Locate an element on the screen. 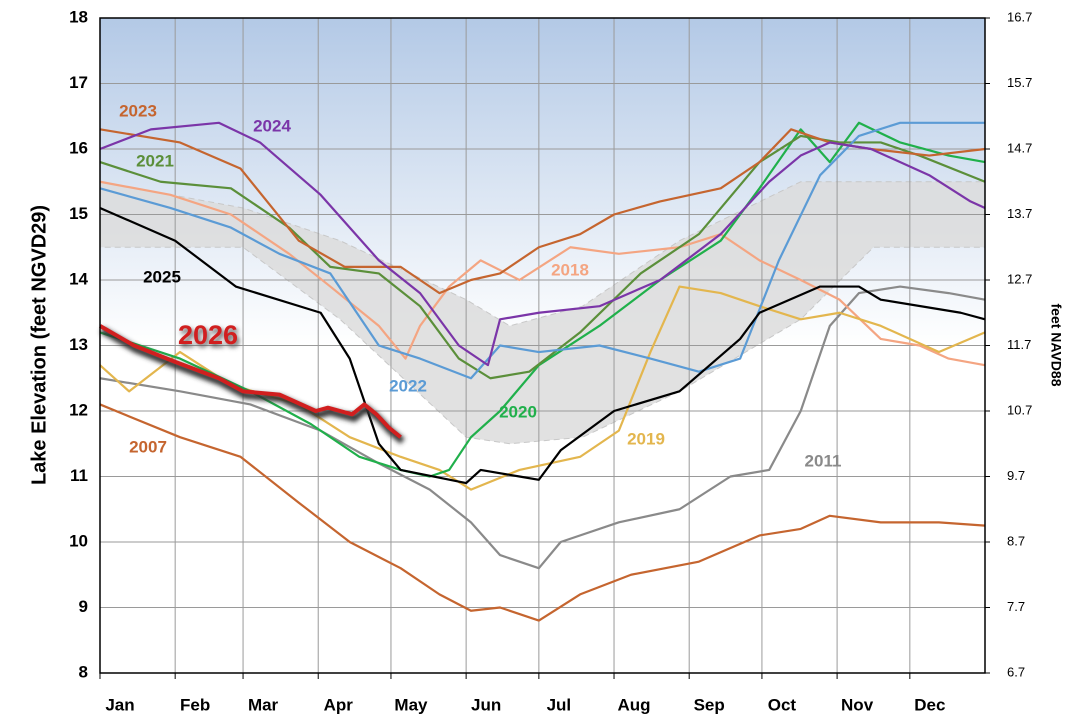 Image resolution: width=1070 pixels, height=720 pixels. x-tick-label: Jun is located at coordinates (486, 704).